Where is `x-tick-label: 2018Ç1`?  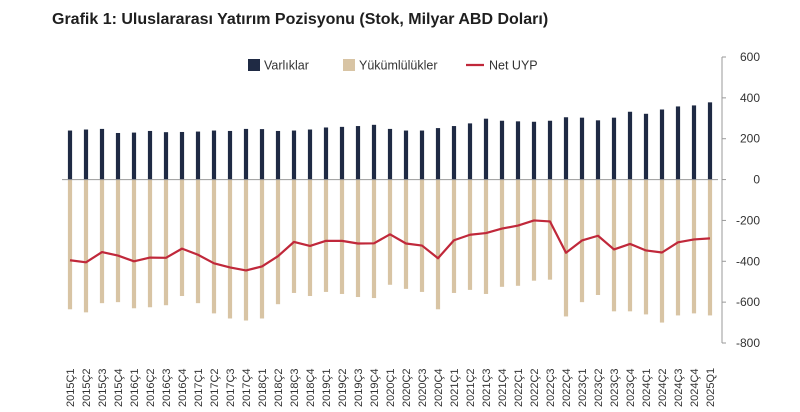
x-tick-label: 2018Ç1 is located at coordinates (263, 387).